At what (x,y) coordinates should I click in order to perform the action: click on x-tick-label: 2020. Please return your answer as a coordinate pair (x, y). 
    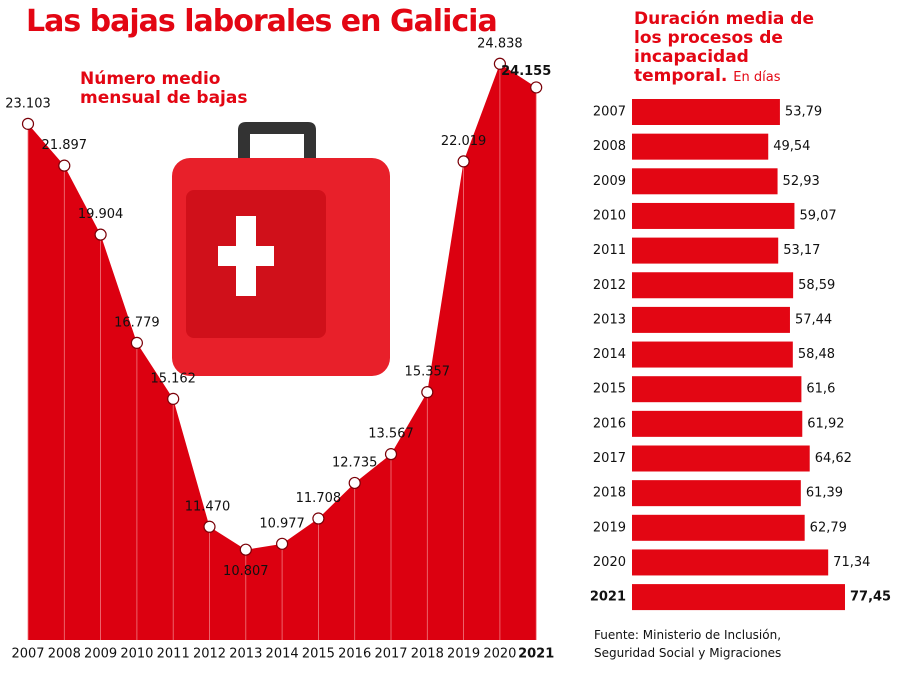
    Looking at the image, I should click on (499, 654).